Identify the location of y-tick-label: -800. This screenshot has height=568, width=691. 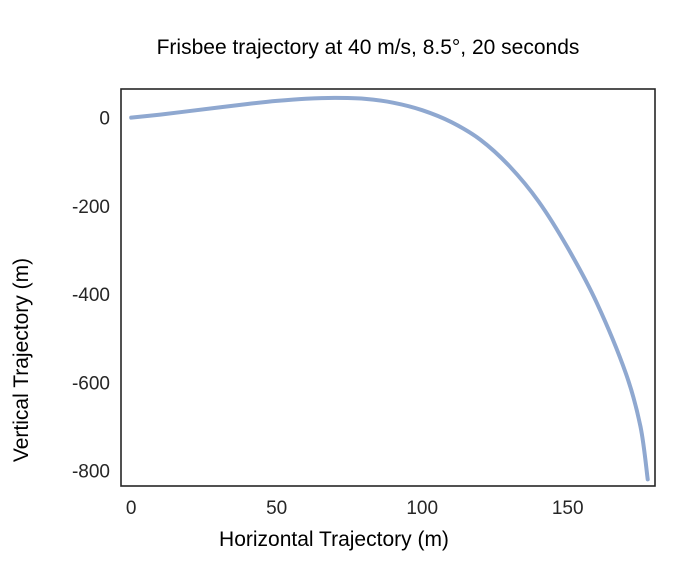
(91, 472).